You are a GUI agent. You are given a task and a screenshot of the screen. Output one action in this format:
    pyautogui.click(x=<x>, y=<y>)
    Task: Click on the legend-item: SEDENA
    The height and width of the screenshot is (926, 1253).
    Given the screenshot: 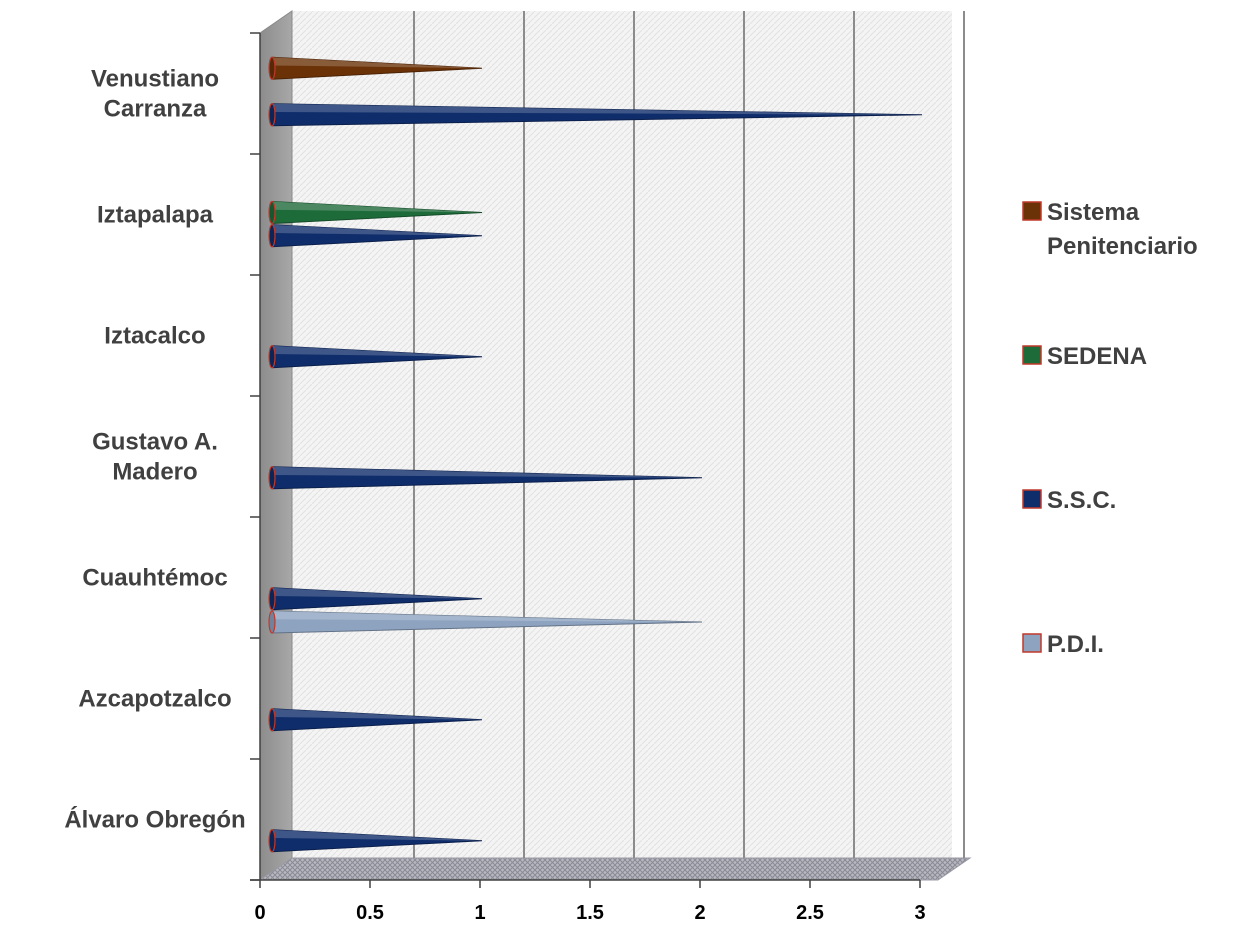 What is the action you would take?
    pyautogui.click(x=1084, y=356)
    